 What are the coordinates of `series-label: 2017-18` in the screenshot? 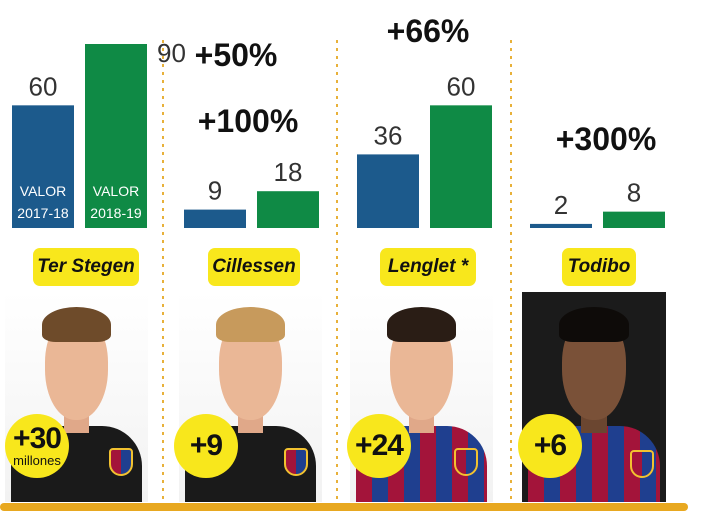 It's located at (43, 213).